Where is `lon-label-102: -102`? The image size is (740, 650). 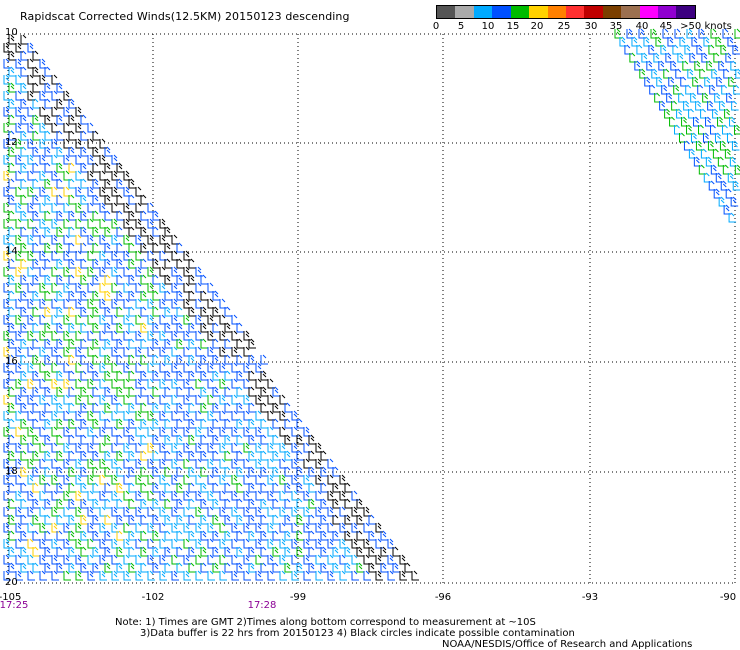 lon-label-102: -102 is located at coordinates (153, 597).